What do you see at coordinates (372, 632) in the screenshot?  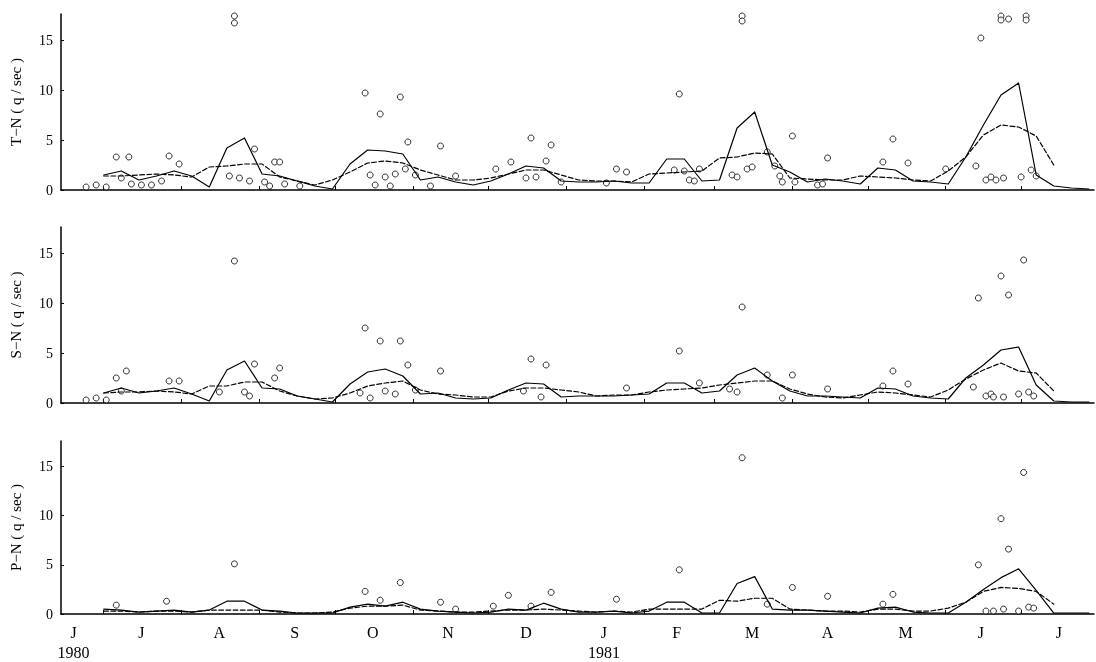 I see `x-tick-label: O` at bounding box center [372, 632].